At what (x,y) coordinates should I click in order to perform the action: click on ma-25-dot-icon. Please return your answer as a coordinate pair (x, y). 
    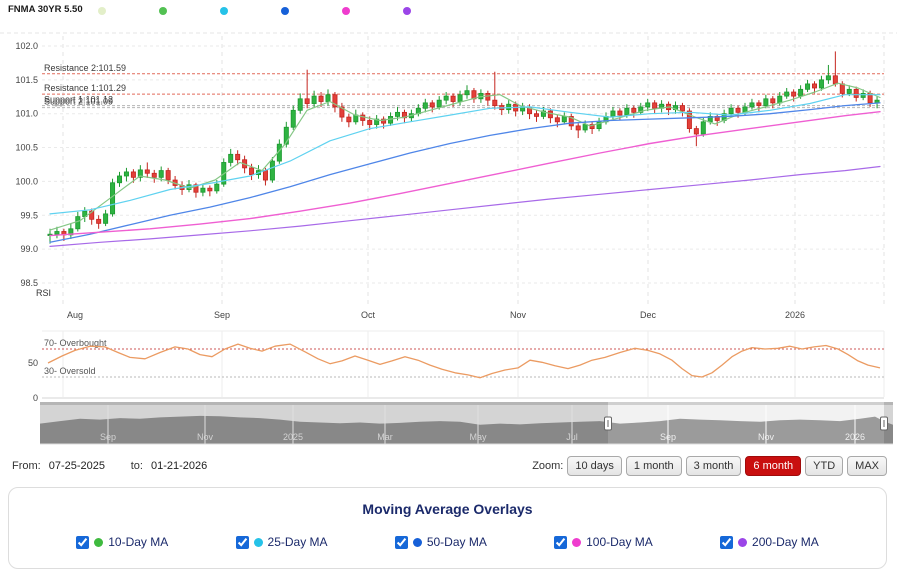
    Looking at the image, I should click on (258, 542).